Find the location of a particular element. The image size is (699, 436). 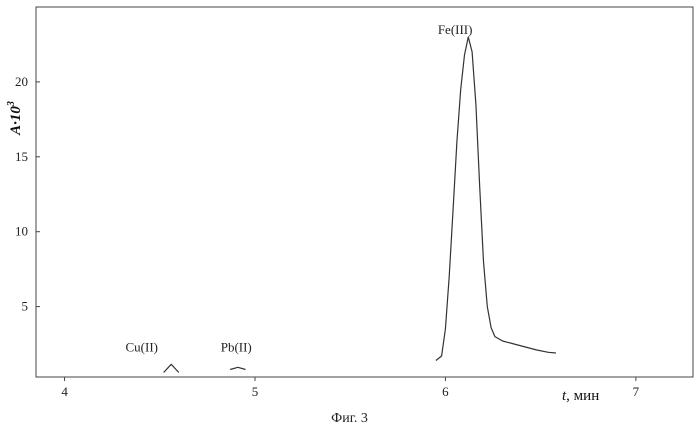

y-tick-label: 10 is located at coordinates (21, 231).